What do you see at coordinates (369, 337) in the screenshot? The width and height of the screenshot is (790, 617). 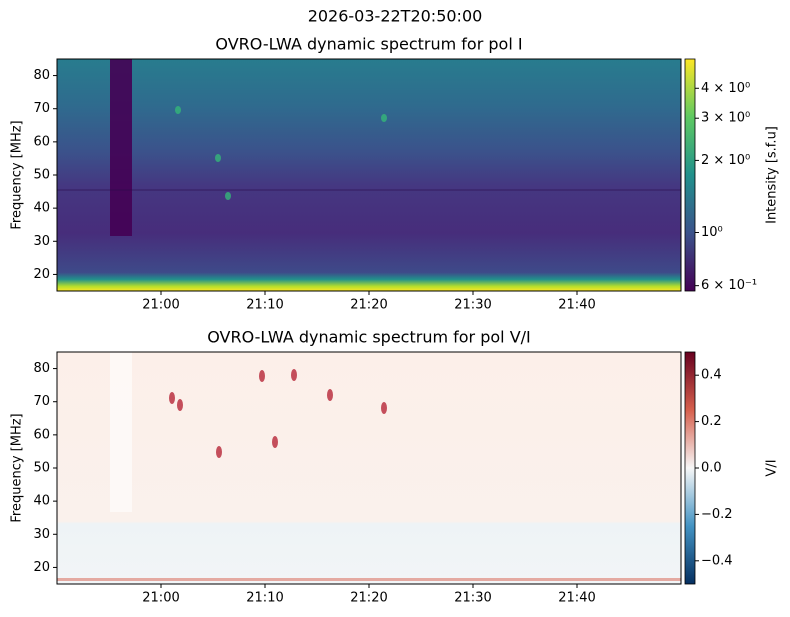 I see `panel-title: OVRO-LWA dynamic spectrum for pol V/I` at bounding box center [369, 337].